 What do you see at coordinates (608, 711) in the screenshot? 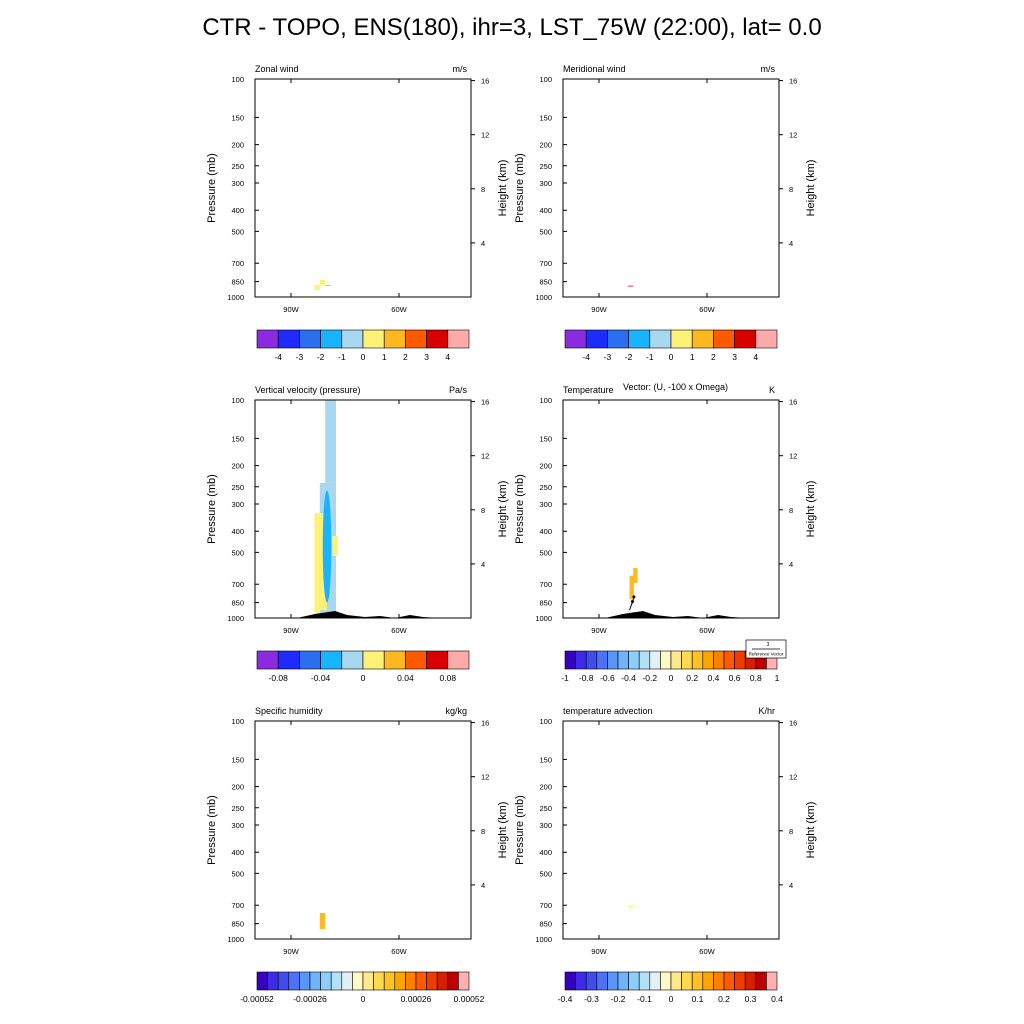
I see `panel-title: temperature advection` at bounding box center [608, 711].